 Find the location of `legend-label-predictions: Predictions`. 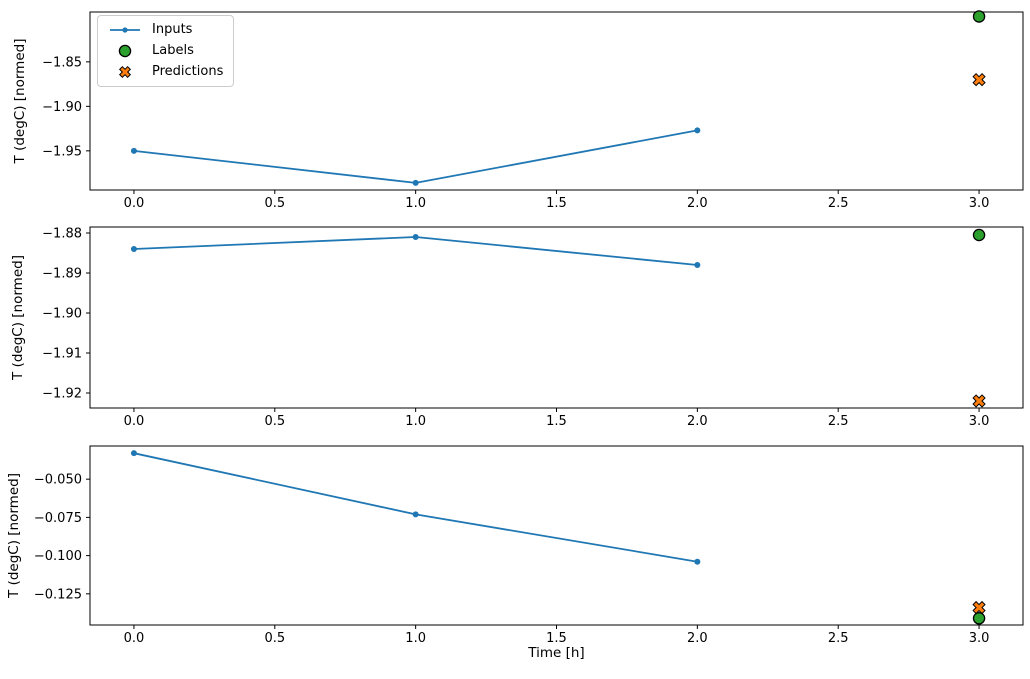

legend-label-predictions: Predictions is located at coordinates (188, 71).